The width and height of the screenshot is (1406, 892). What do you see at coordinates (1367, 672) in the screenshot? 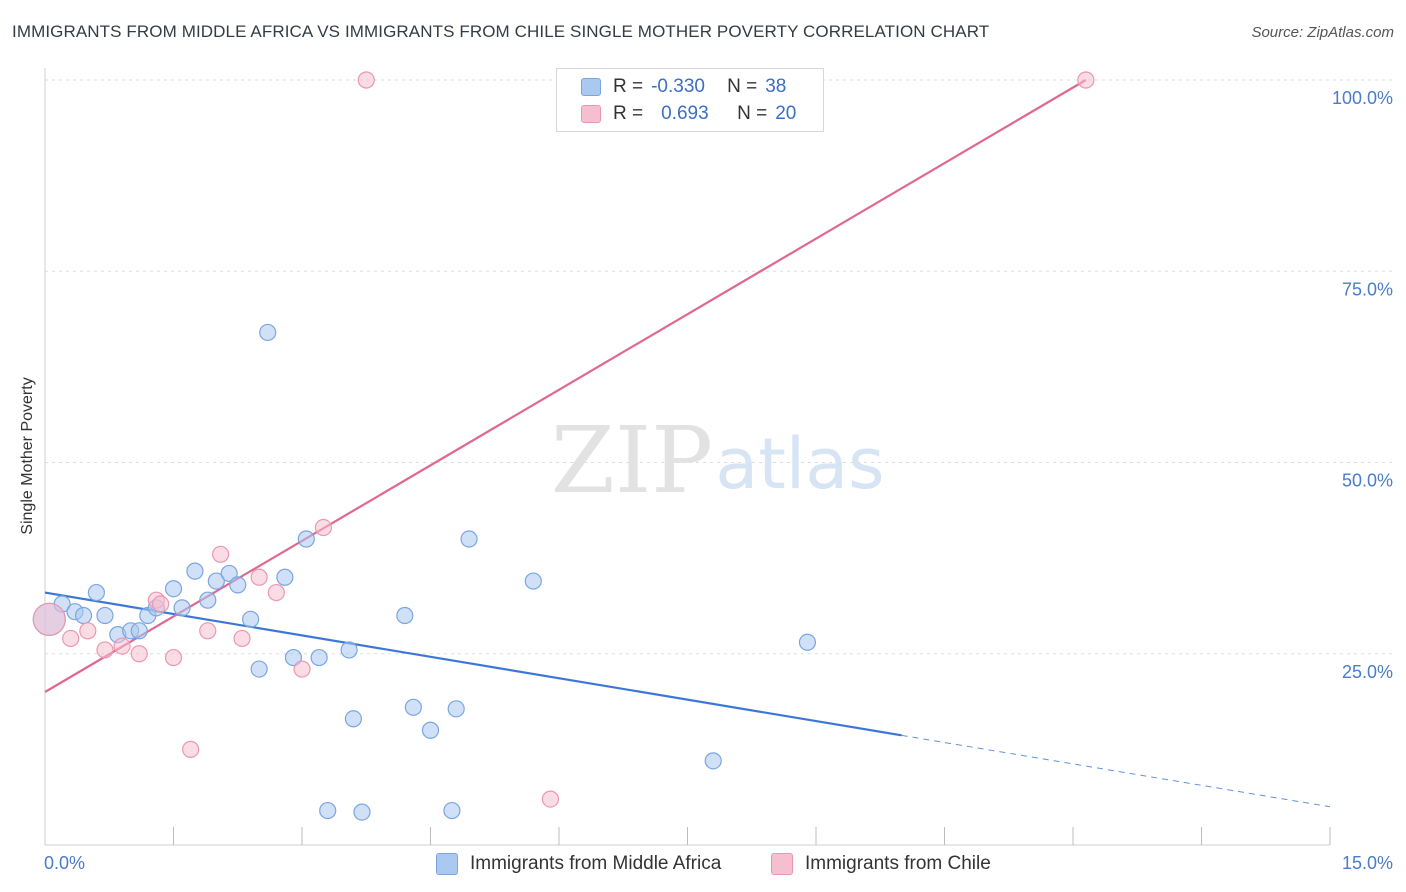
I see `y-tick-label: 25.0%` at bounding box center [1367, 672].